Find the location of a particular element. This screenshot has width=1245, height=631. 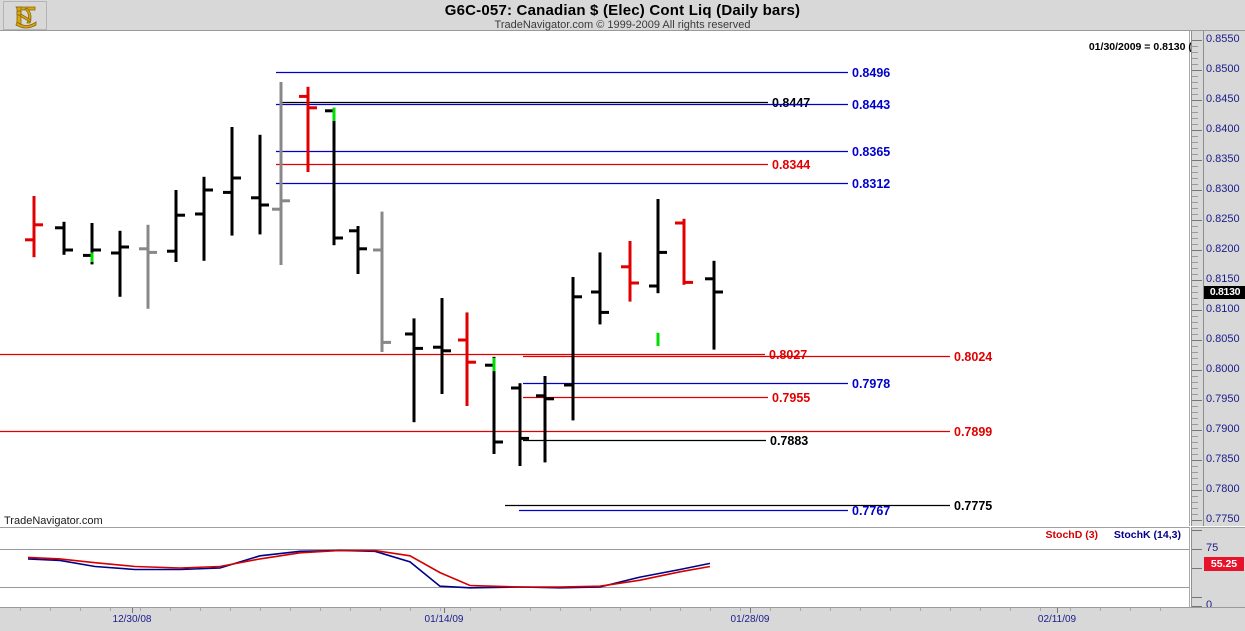

indicator-axis-tick is located at coordinates (1197, 606).